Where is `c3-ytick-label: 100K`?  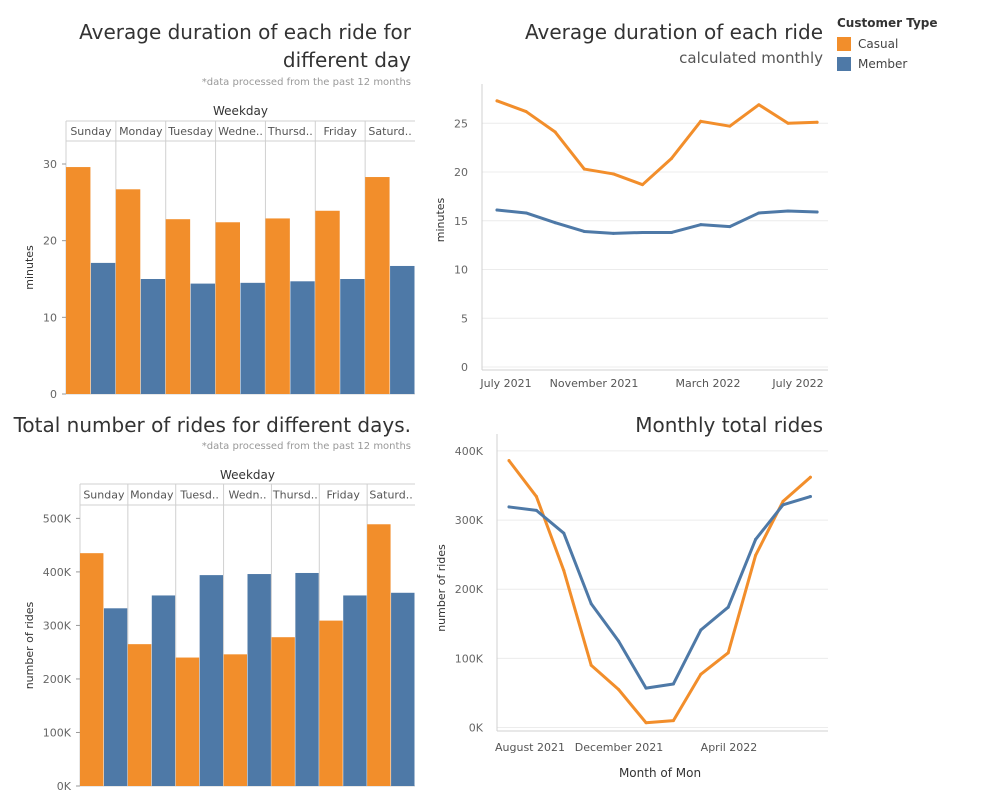 c3-ytick-label: 100K is located at coordinates (57, 732).